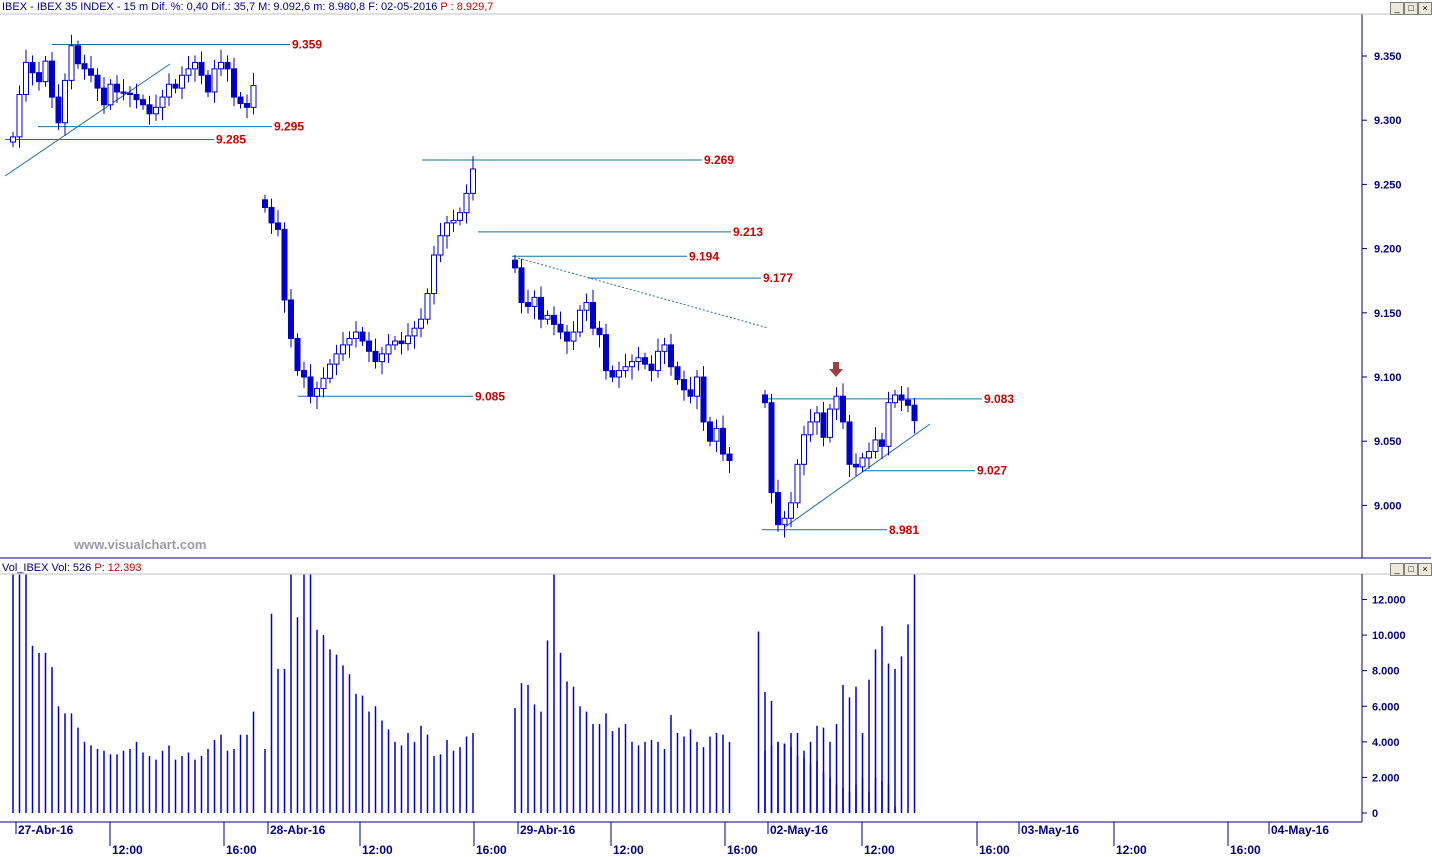  What do you see at coordinates (1397, 569) in the screenshot?
I see `vol-minimize-button: _` at bounding box center [1397, 569].